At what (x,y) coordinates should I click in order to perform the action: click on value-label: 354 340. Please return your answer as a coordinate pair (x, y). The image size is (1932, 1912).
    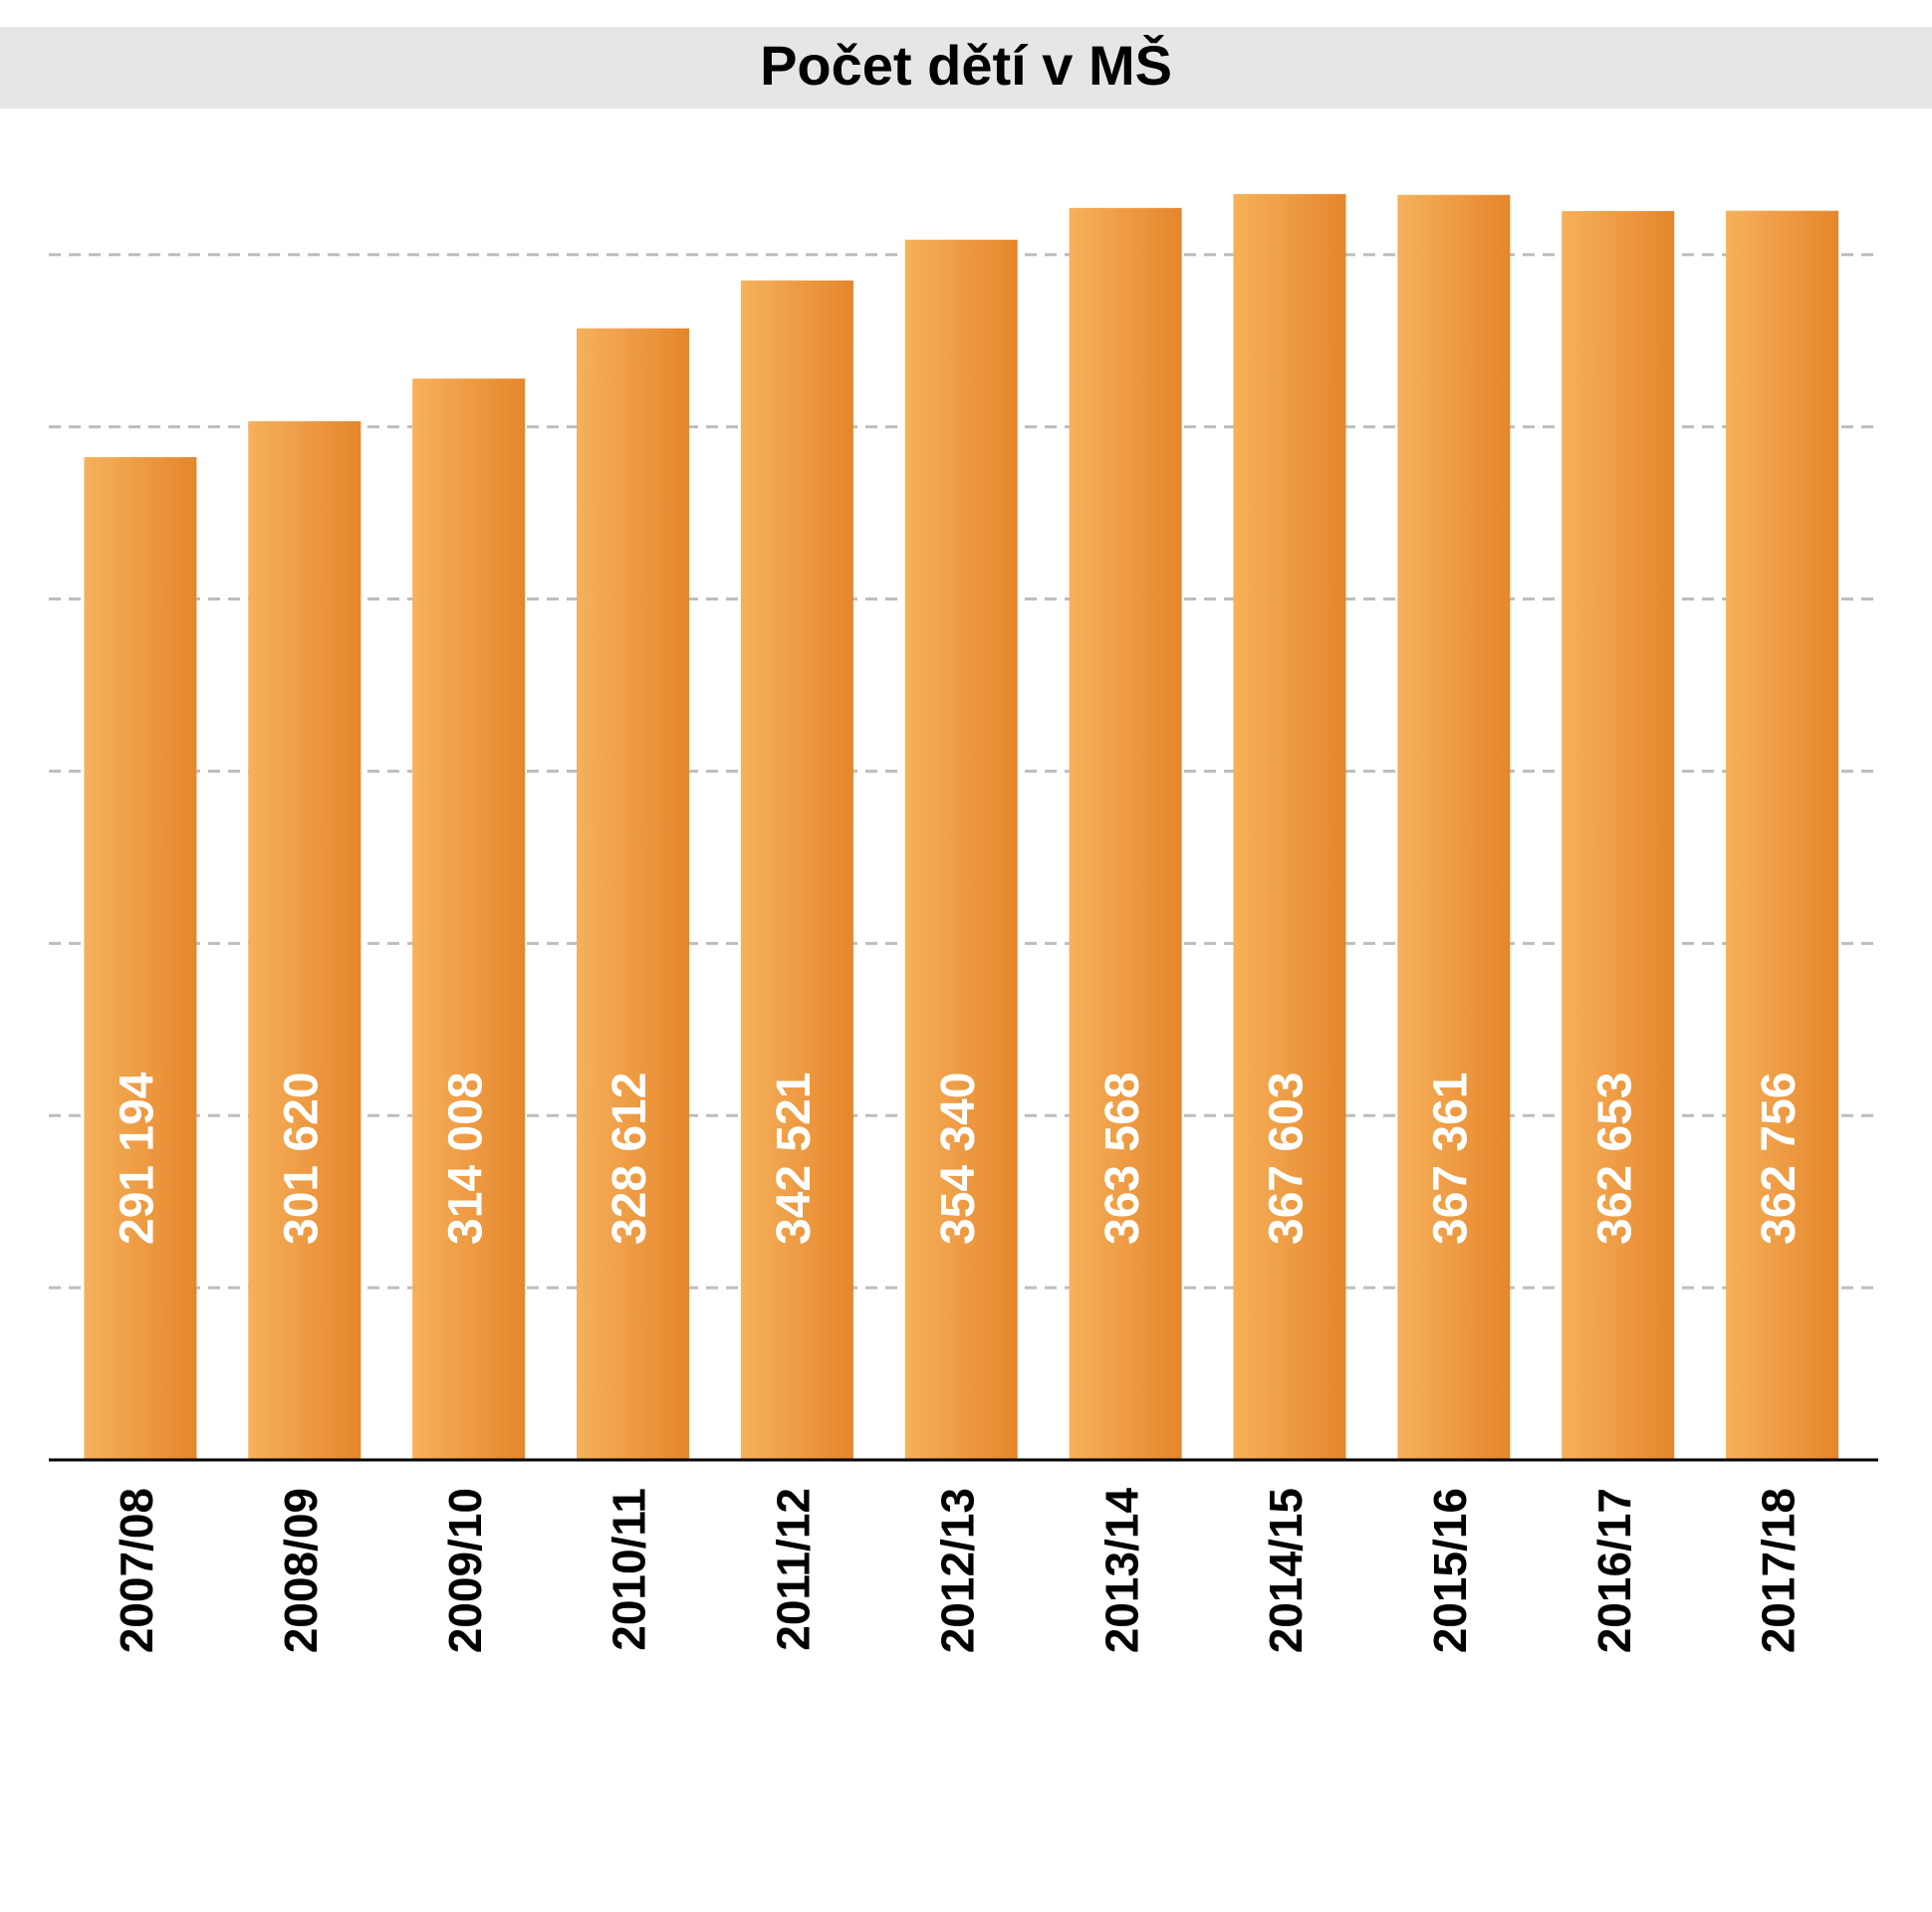
    Looking at the image, I should click on (959, 1158).